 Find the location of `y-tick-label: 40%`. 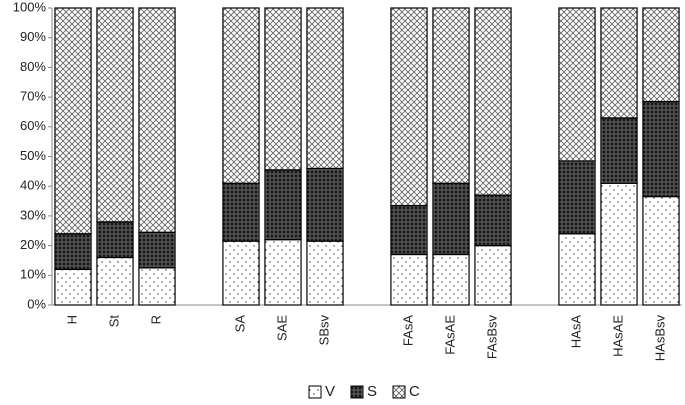

y-tick-label: 40% is located at coordinates (33, 185).